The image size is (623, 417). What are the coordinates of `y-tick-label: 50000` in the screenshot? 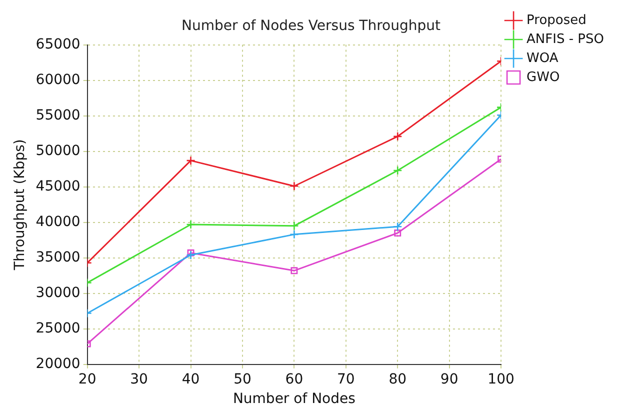 It's located at (58, 150).